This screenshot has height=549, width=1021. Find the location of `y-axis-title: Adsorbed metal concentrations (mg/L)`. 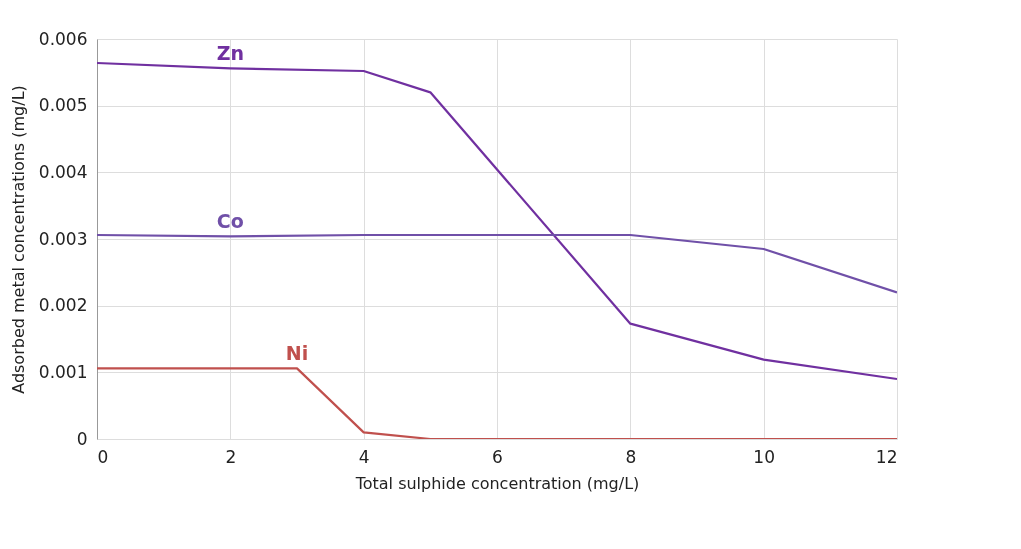

y-axis-title: Adsorbed metal concentrations (mg/L) is located at coordinates (18, 239).